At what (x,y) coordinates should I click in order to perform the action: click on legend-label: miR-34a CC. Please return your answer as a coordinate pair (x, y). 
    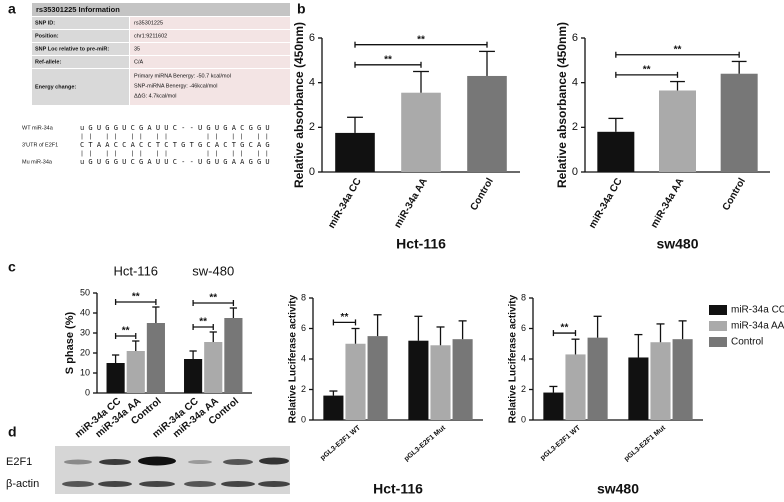
    Looking at the image, I should click on (757, 310).